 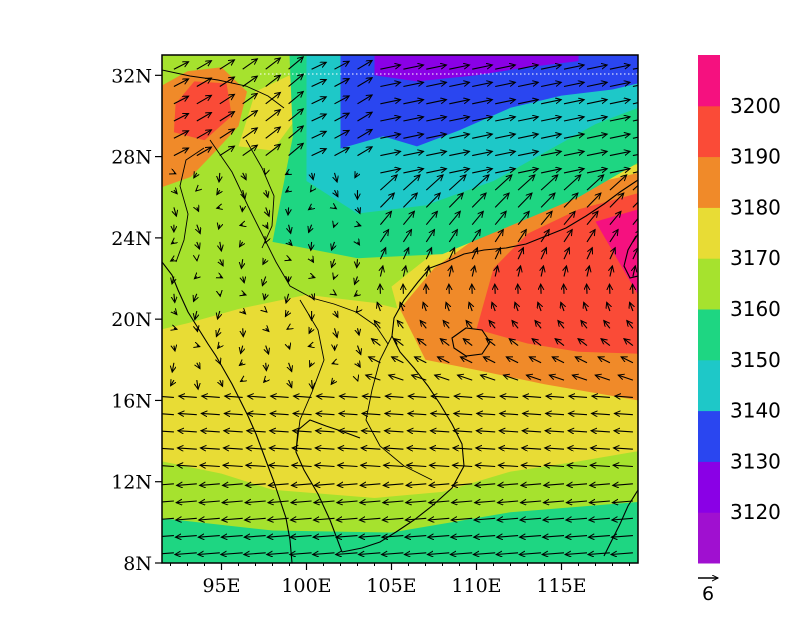 What do you see at coordinates (709, 487) in the screenshot?
I see `colorbar-swatch` at bounding box center [709, 487].